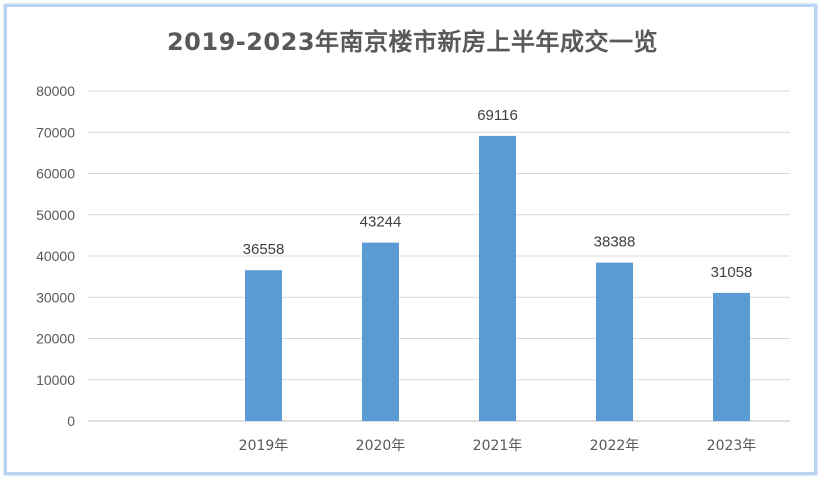 The image size is (825, 483). What do you see at coordinates (55, 339) in the screenshot?
I see `y-tick-label: 20000` at bounding box center [55, 339].